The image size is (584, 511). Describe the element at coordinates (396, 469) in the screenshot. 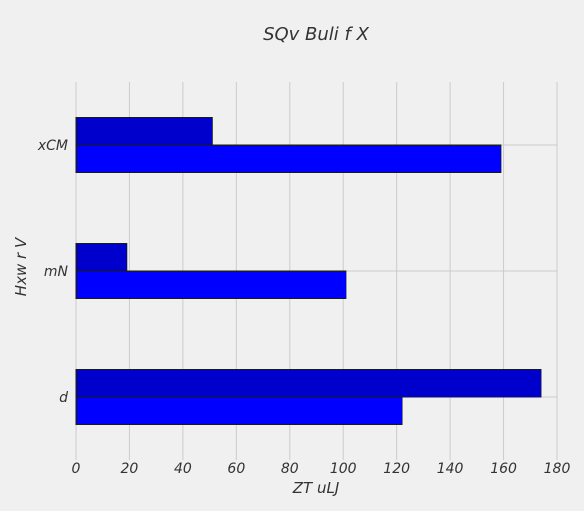

I see `x-tick-label: 120` at that location.